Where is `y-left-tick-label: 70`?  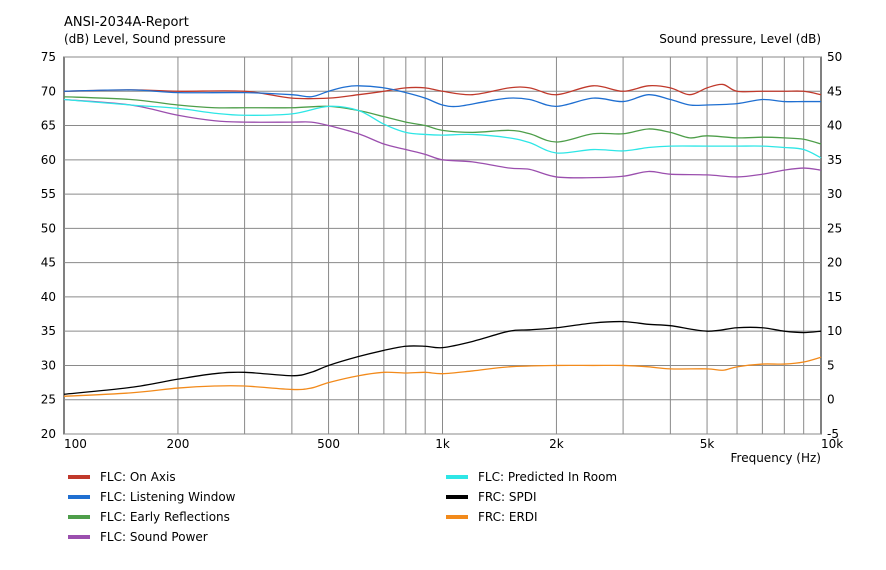
y-left-tick-label: 70 is located at coordinates (48, 91).